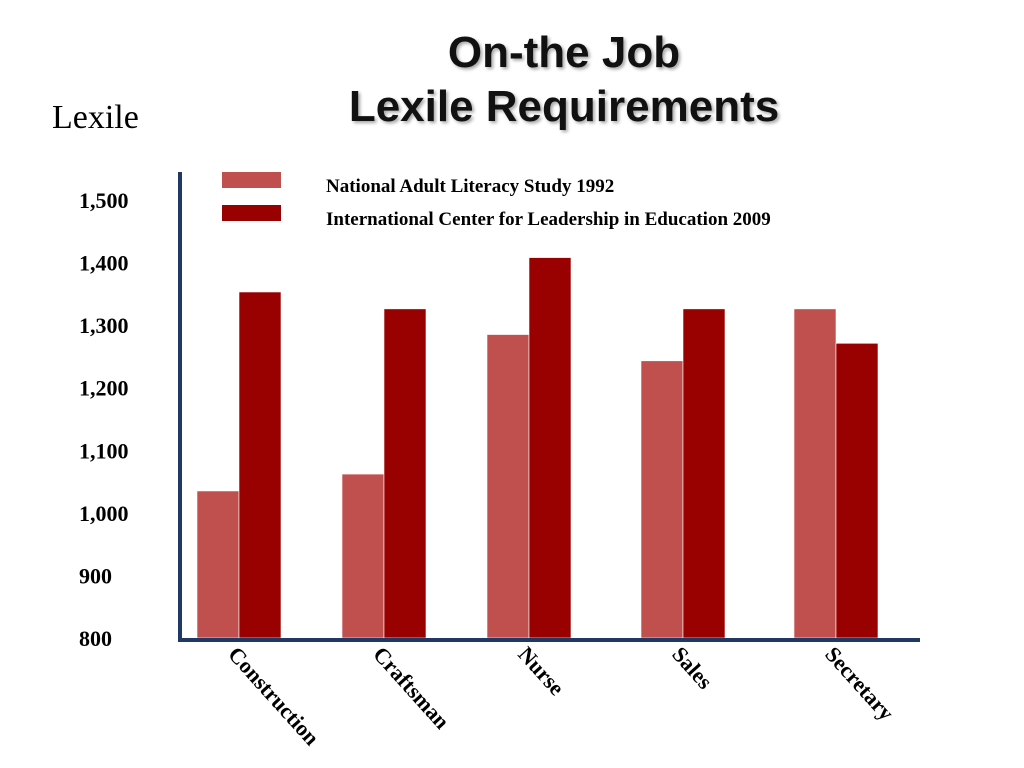  Describe the element at coordinates (104, 513) in the screenshot. I see `y-tick-label: 1,000` at that location.